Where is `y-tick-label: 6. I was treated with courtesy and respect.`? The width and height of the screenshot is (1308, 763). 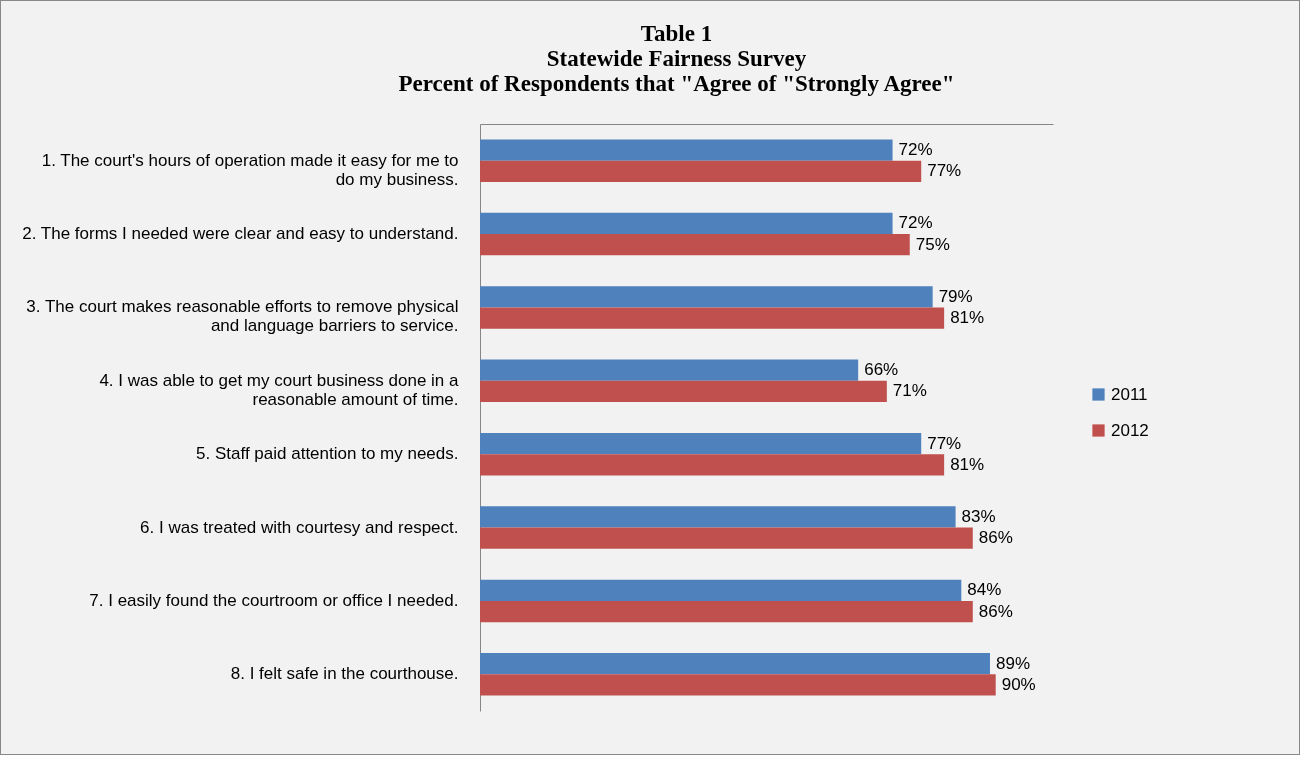 y-tick-label: 6. I was treated with courtesy and respect. is located at coordinates (299, 527).